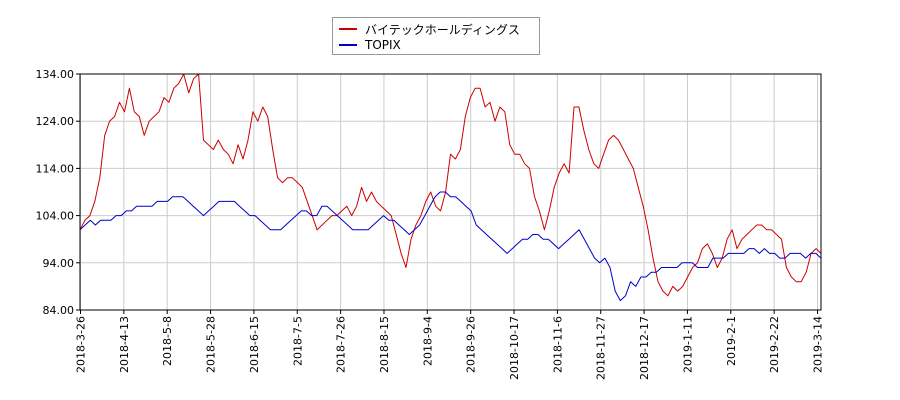  Describe the element at coordinates (254, 344) in the screenshot. I see `x-tick-label: 2018-6-15` at that location.